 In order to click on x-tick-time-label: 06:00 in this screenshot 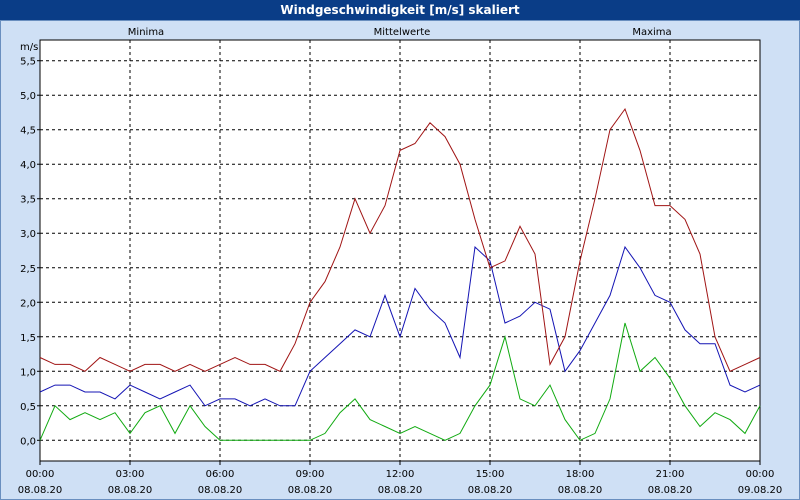, I will do `click(220, 474)`.